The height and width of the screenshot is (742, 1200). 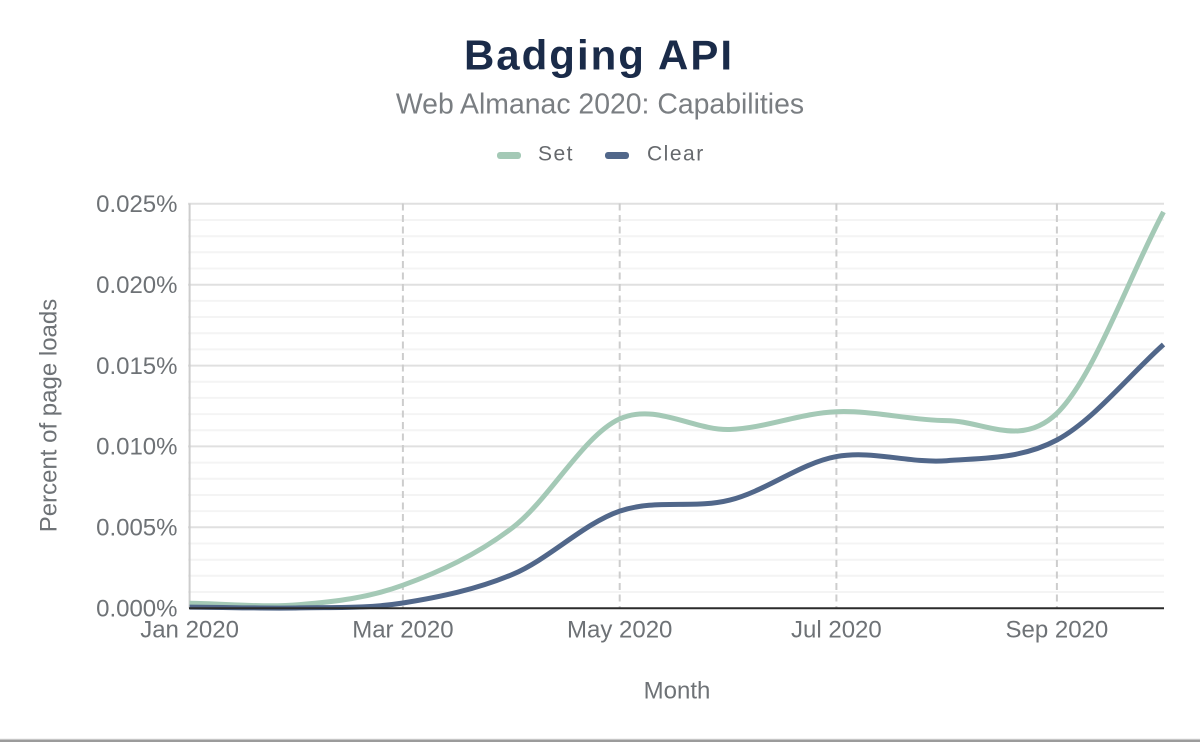 I want to click on svg-text: Web Almanac 2020: Capabilities, so click(x=600, y=105).